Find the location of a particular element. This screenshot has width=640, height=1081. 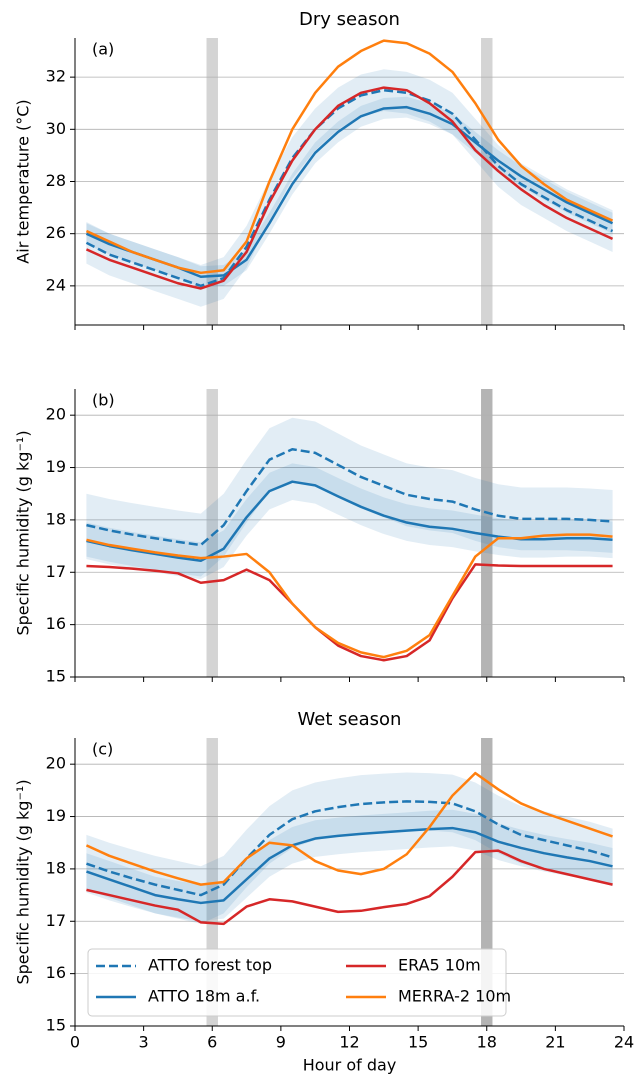

x-tick-label: 6 is located at coordinates (212, 1042).